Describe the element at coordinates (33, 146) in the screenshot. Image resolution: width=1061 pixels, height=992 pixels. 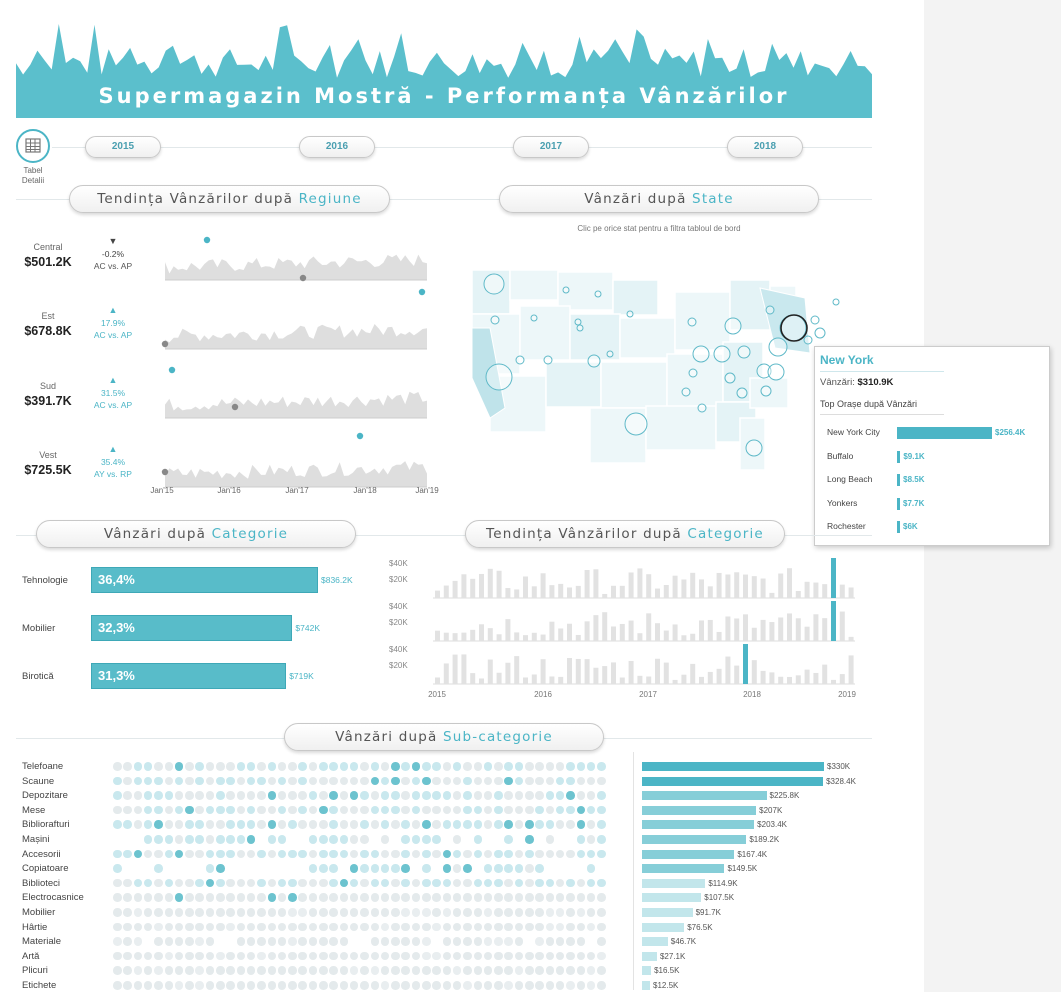
I see `details-table-button` at that location.